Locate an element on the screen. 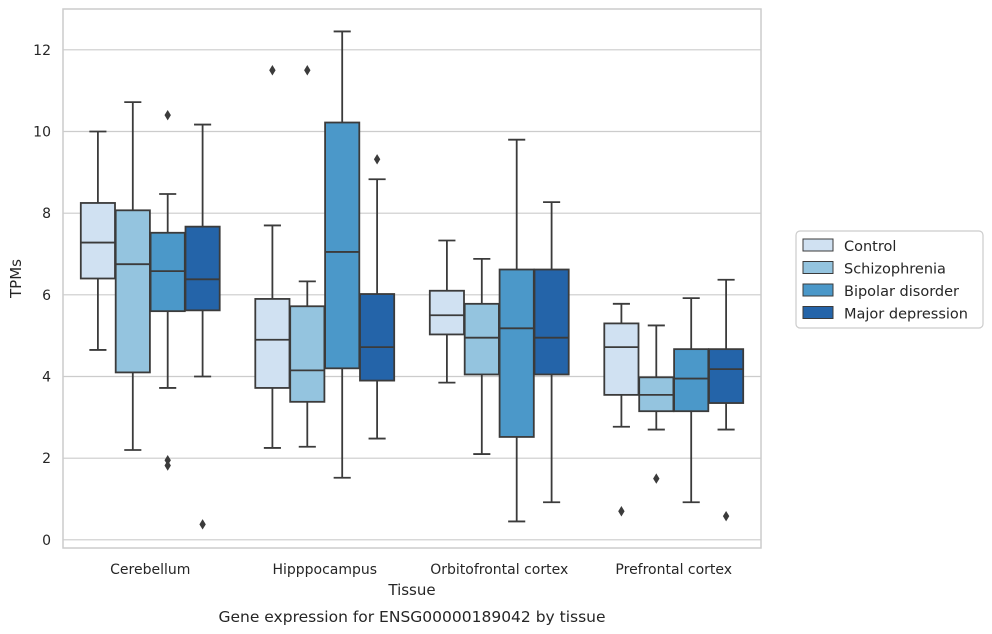 Image resolution: width=992 pixels, height=634 pixels. x-tick-label: Cerebellum is located at coordinates (150, 570).